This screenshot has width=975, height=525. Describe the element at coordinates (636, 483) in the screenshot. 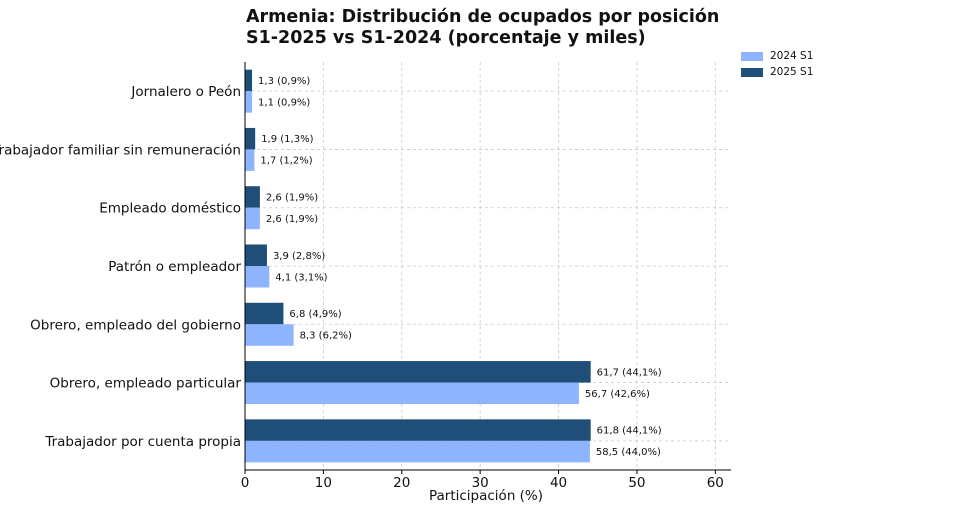

I see `x-tick-label: 50` at that location.